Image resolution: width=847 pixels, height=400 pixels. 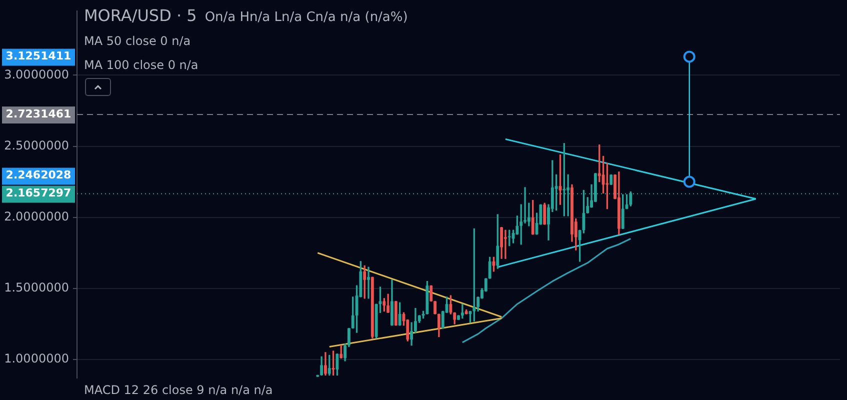 I want to click on y-tick-label: 2.5000000, so click(x=36, y=145).